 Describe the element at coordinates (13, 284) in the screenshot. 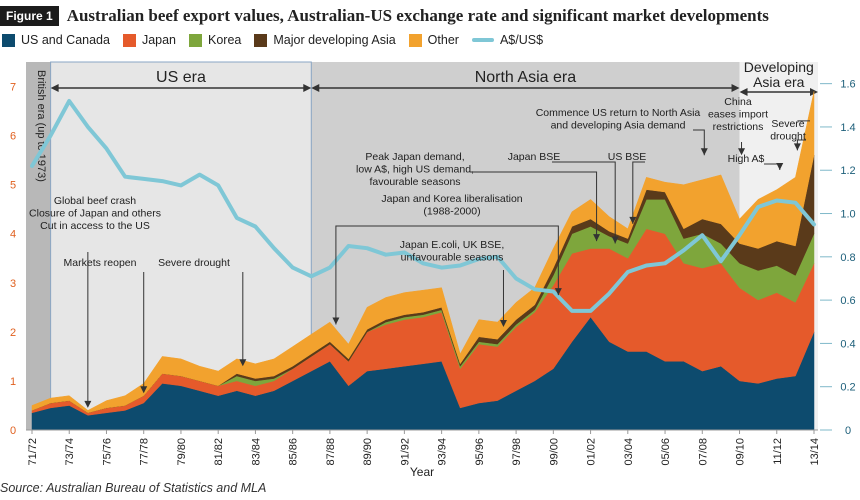

I see `y-left-tick-3: 3` at that location.